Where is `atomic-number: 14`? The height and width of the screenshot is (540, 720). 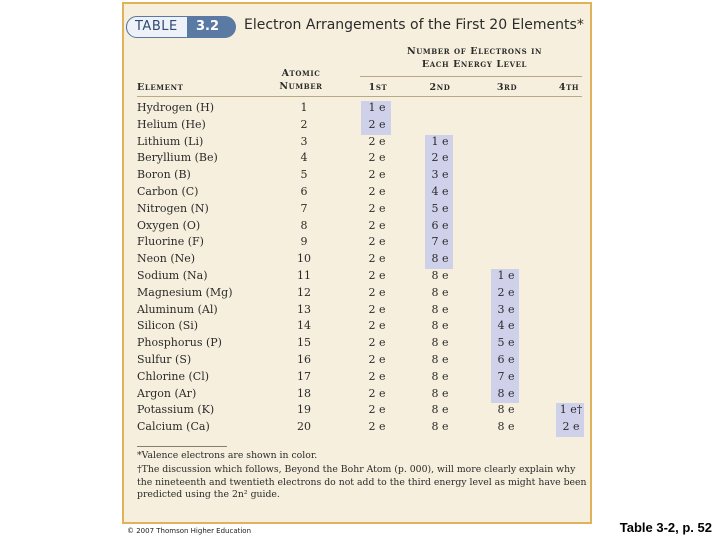
atomic-number: 14 is located at coordinates (304, 326).